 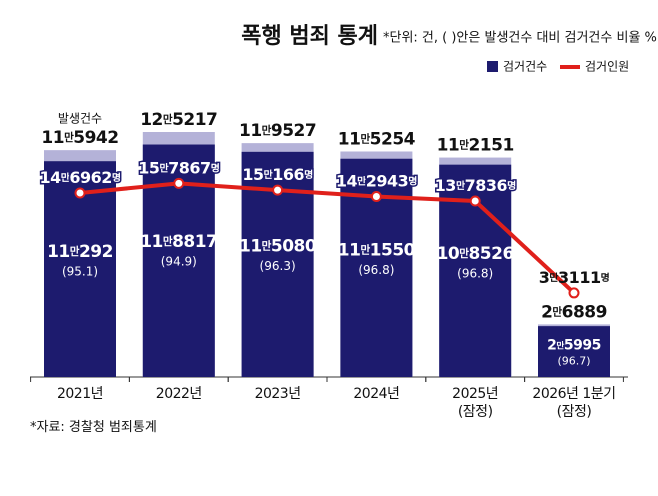 What do you see at coordinates (277, 131) in the screenshot?
I see `occurrence-label: 11만9527` at bounding box center [277, 131].